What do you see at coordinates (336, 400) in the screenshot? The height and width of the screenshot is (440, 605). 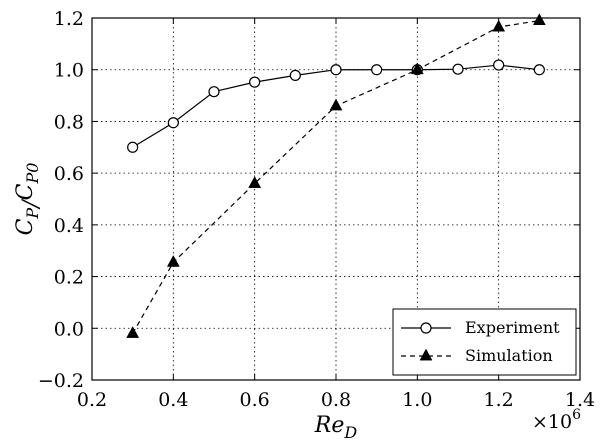 I see `x-tick-label: 0.8` at bounding box center [336, 400].